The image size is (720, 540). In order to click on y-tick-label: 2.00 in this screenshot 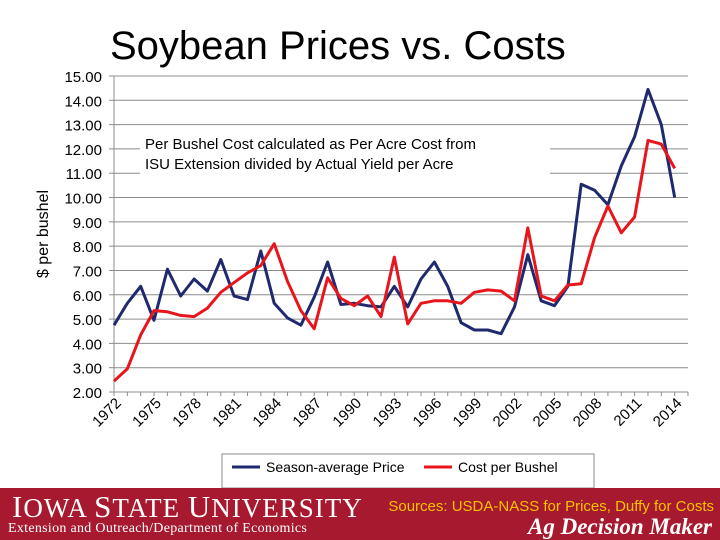, I will do `click(87, 393)`.